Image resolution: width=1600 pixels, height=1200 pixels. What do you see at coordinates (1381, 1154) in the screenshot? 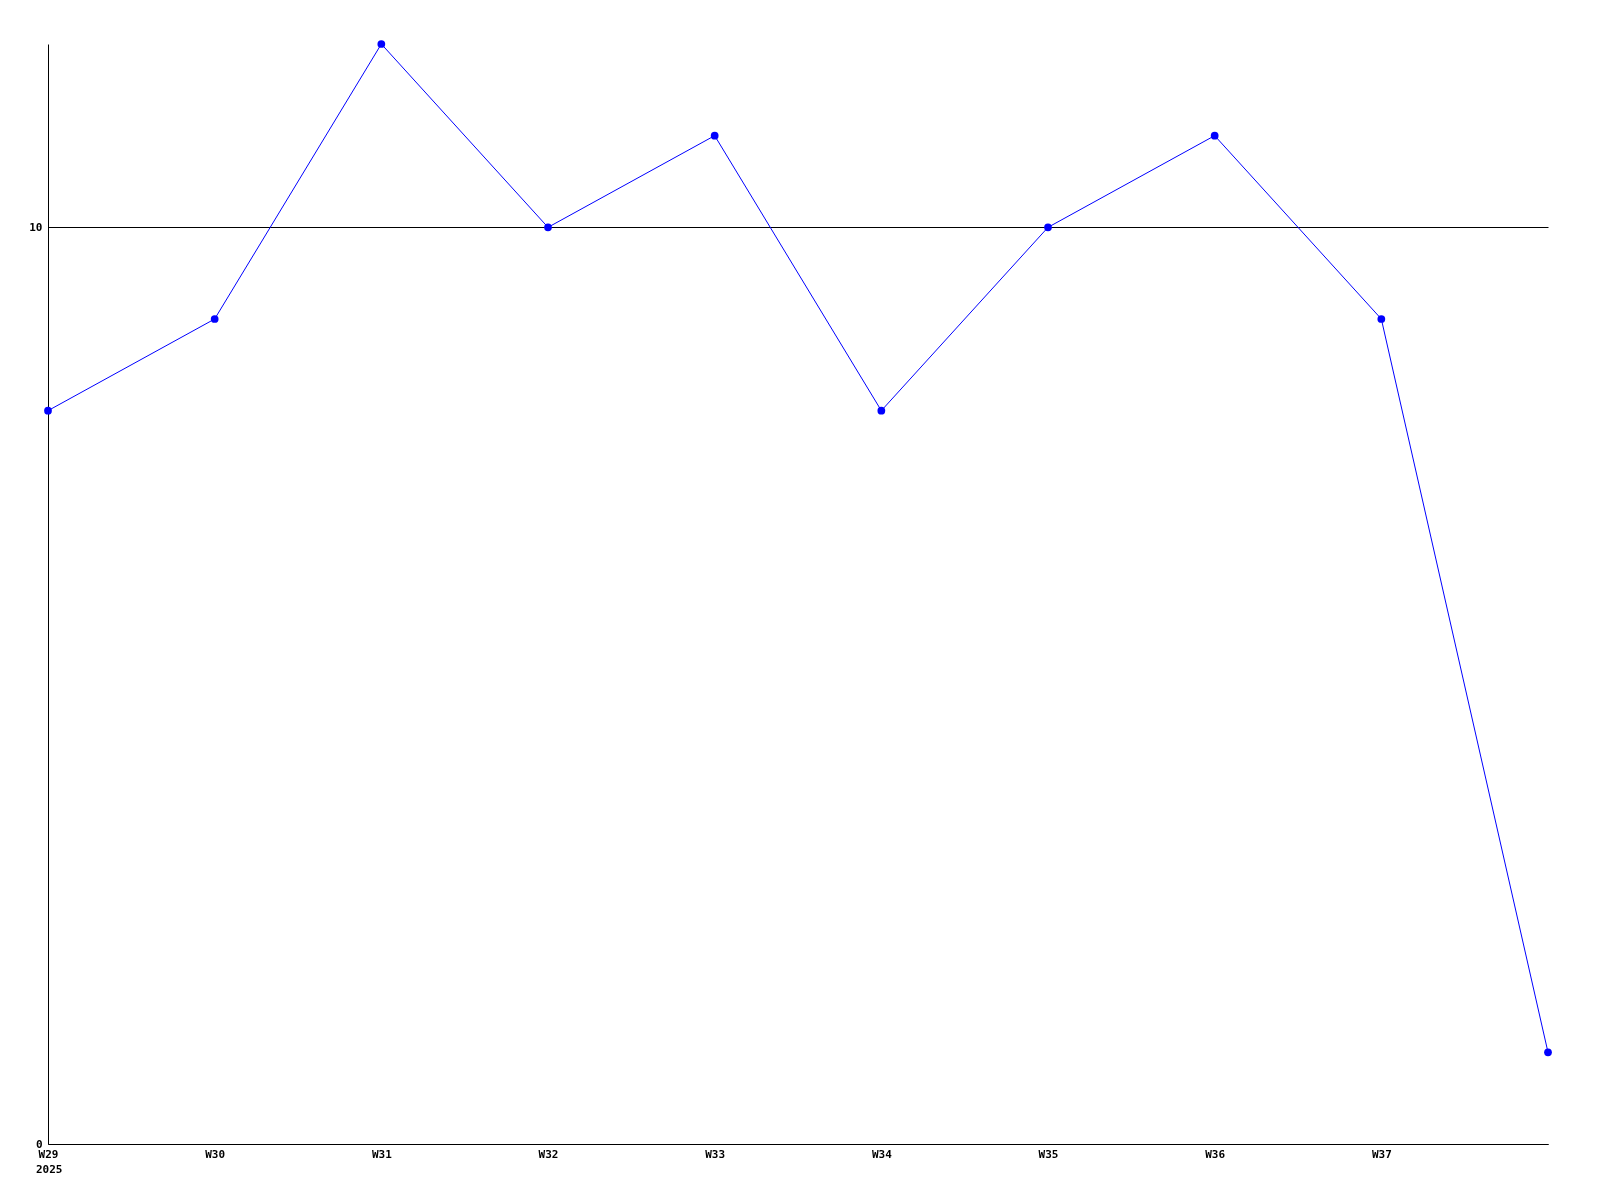
I see `x-tick-label: W37` at bounding box center [1381, 1154].